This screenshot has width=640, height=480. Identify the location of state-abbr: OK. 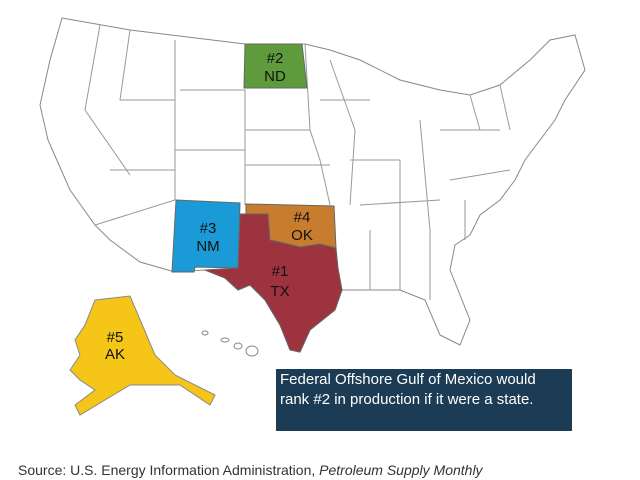
(302, 235).